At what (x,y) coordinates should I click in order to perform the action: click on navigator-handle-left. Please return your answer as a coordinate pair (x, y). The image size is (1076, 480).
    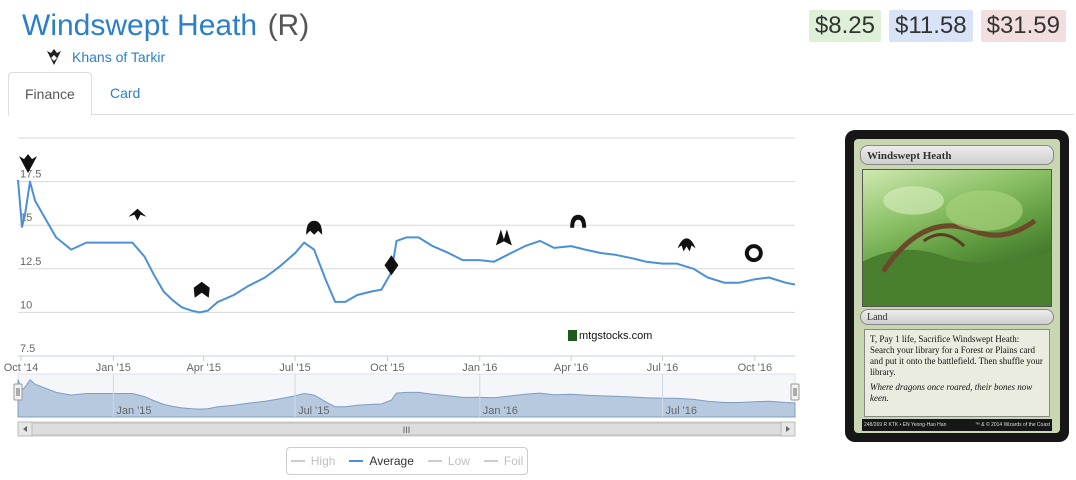
    Looking at the image, I should click on (18, 392).